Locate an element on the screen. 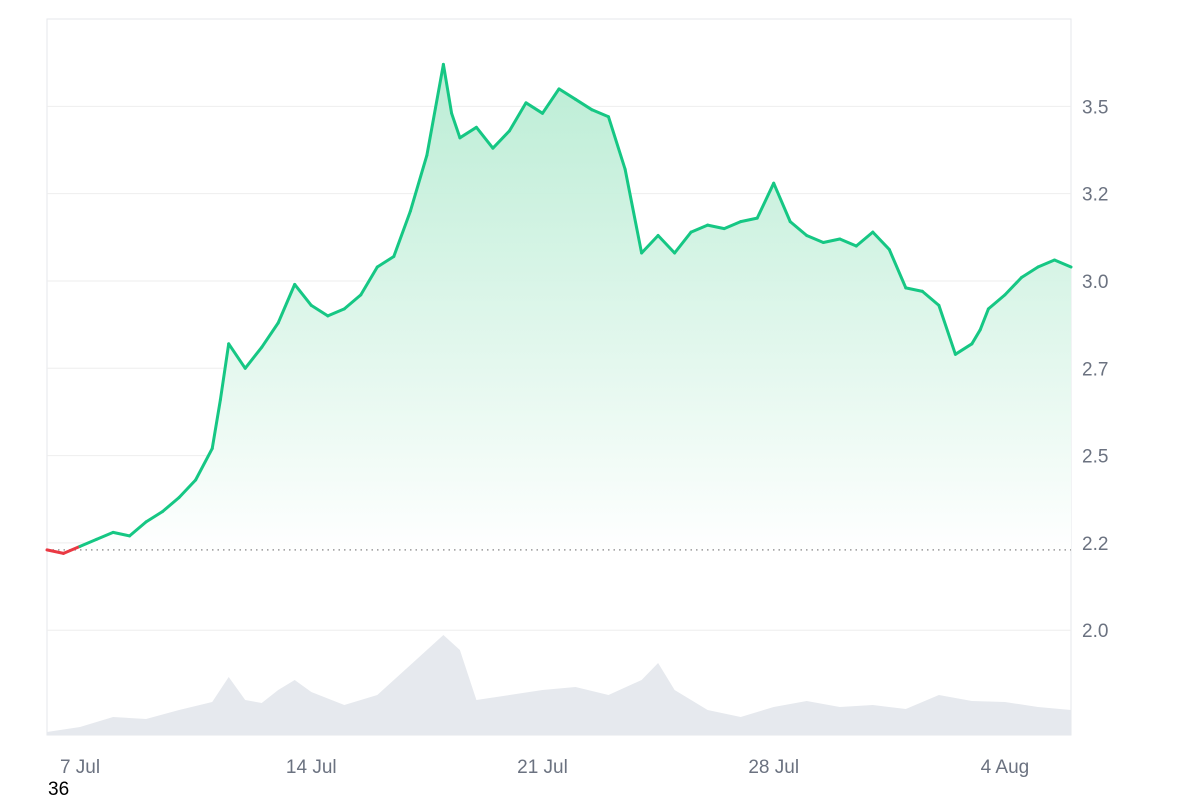  y-tick-label: 3.0 is located at coordinates (1095, 282).